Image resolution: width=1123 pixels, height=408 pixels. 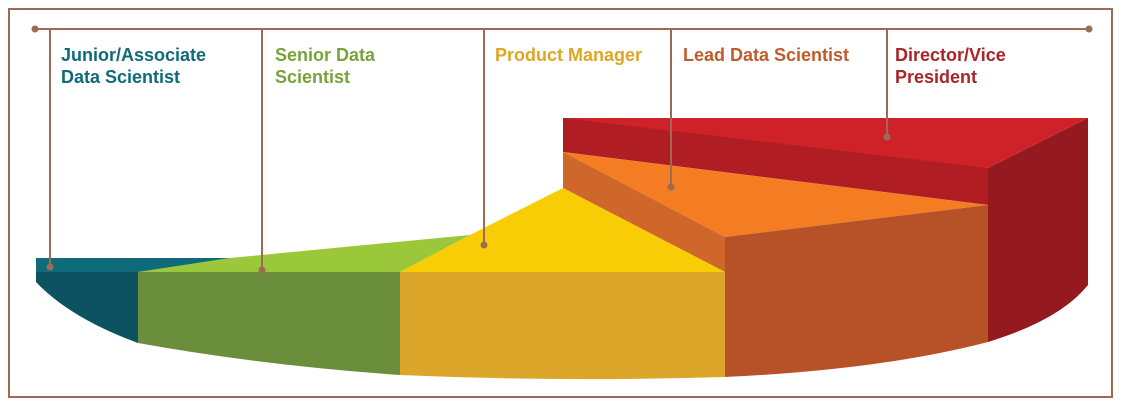 What do you see at coordinates (121, 77) in the screenshot?
I see `label-junior-line-2: Data Scientist` at bounding box center [121, 77].